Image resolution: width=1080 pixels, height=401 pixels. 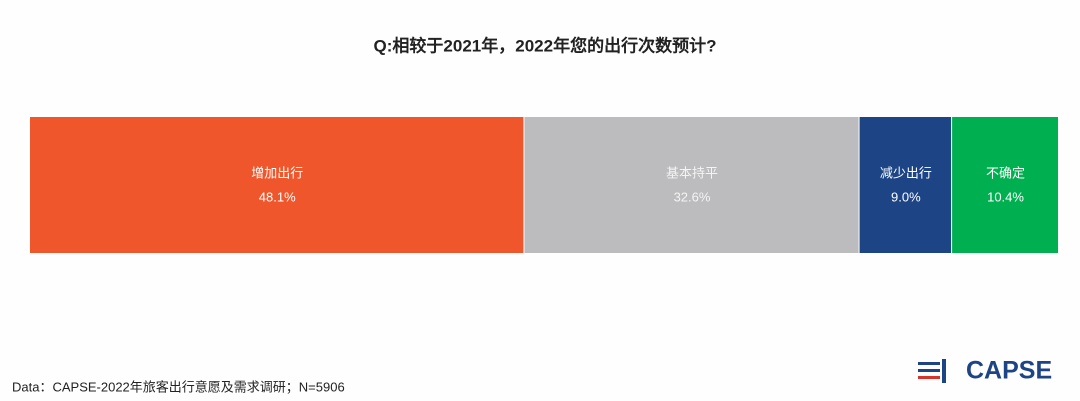 What do you see at coordinates (1005, 172) in the screenshot?
I see `segment-label: 不确定` at bounding box center [1005, 172].